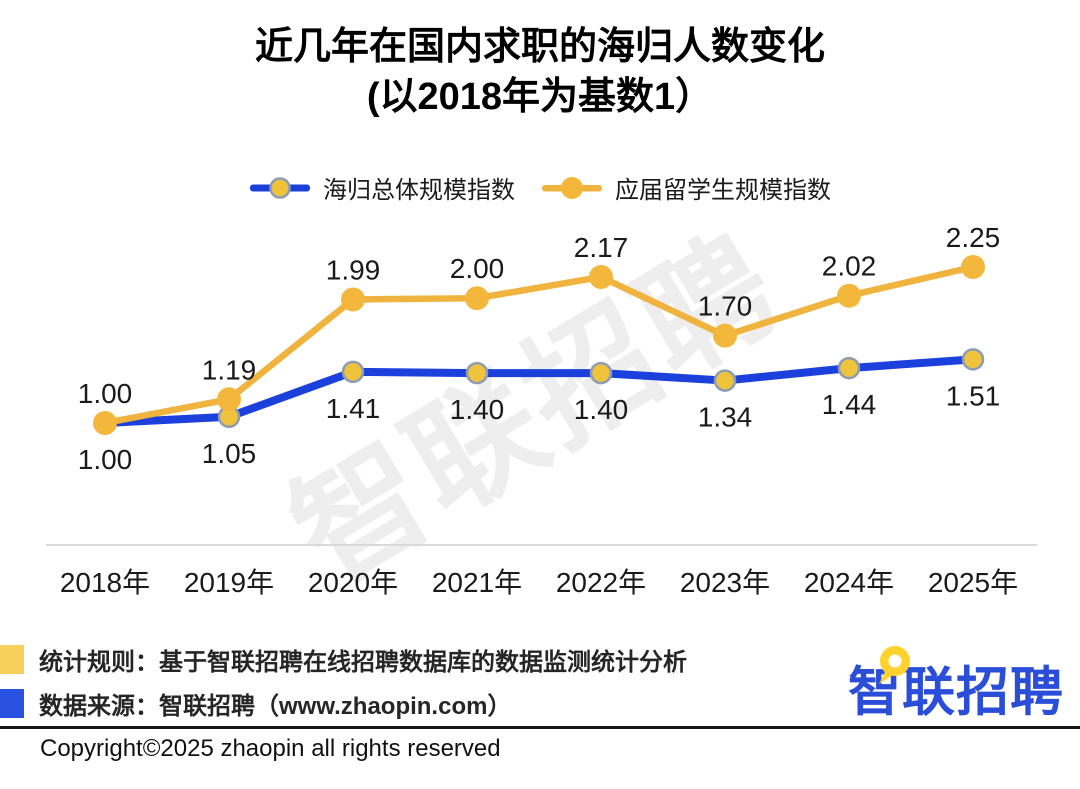 The width and height of the screenshot is (1080, 789). Describe the element at coordinates (540, 727) in the screenshot. I see `footer-divider` at that location.